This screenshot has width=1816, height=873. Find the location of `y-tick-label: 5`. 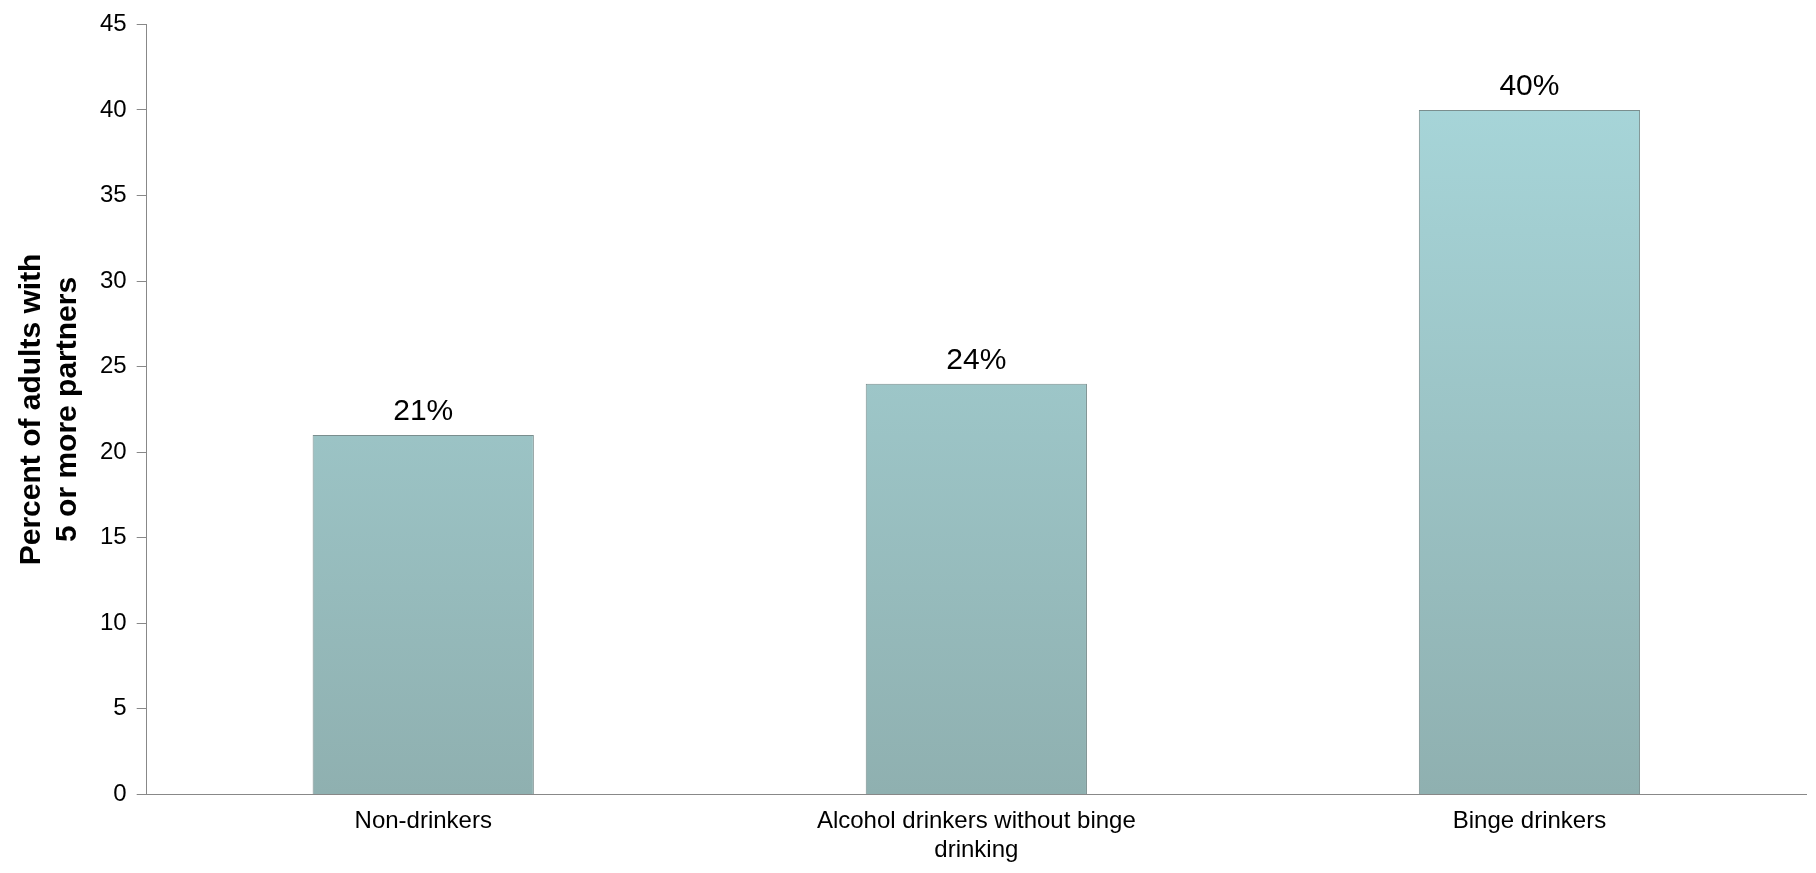

y-tick-label: 5 is located at coordinates (120, 707).